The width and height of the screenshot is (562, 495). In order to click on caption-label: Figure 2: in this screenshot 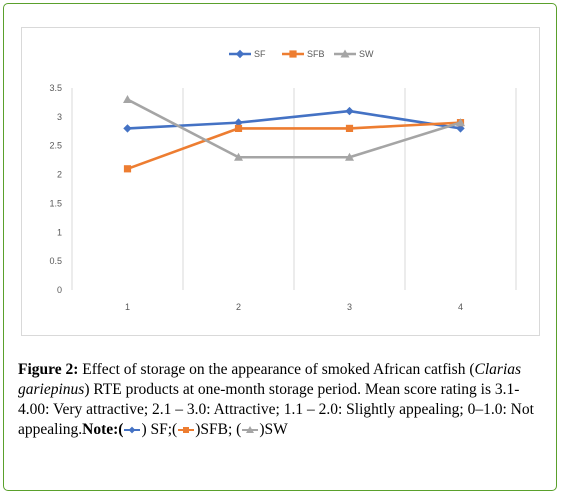, I will do `click(48, 369)`.